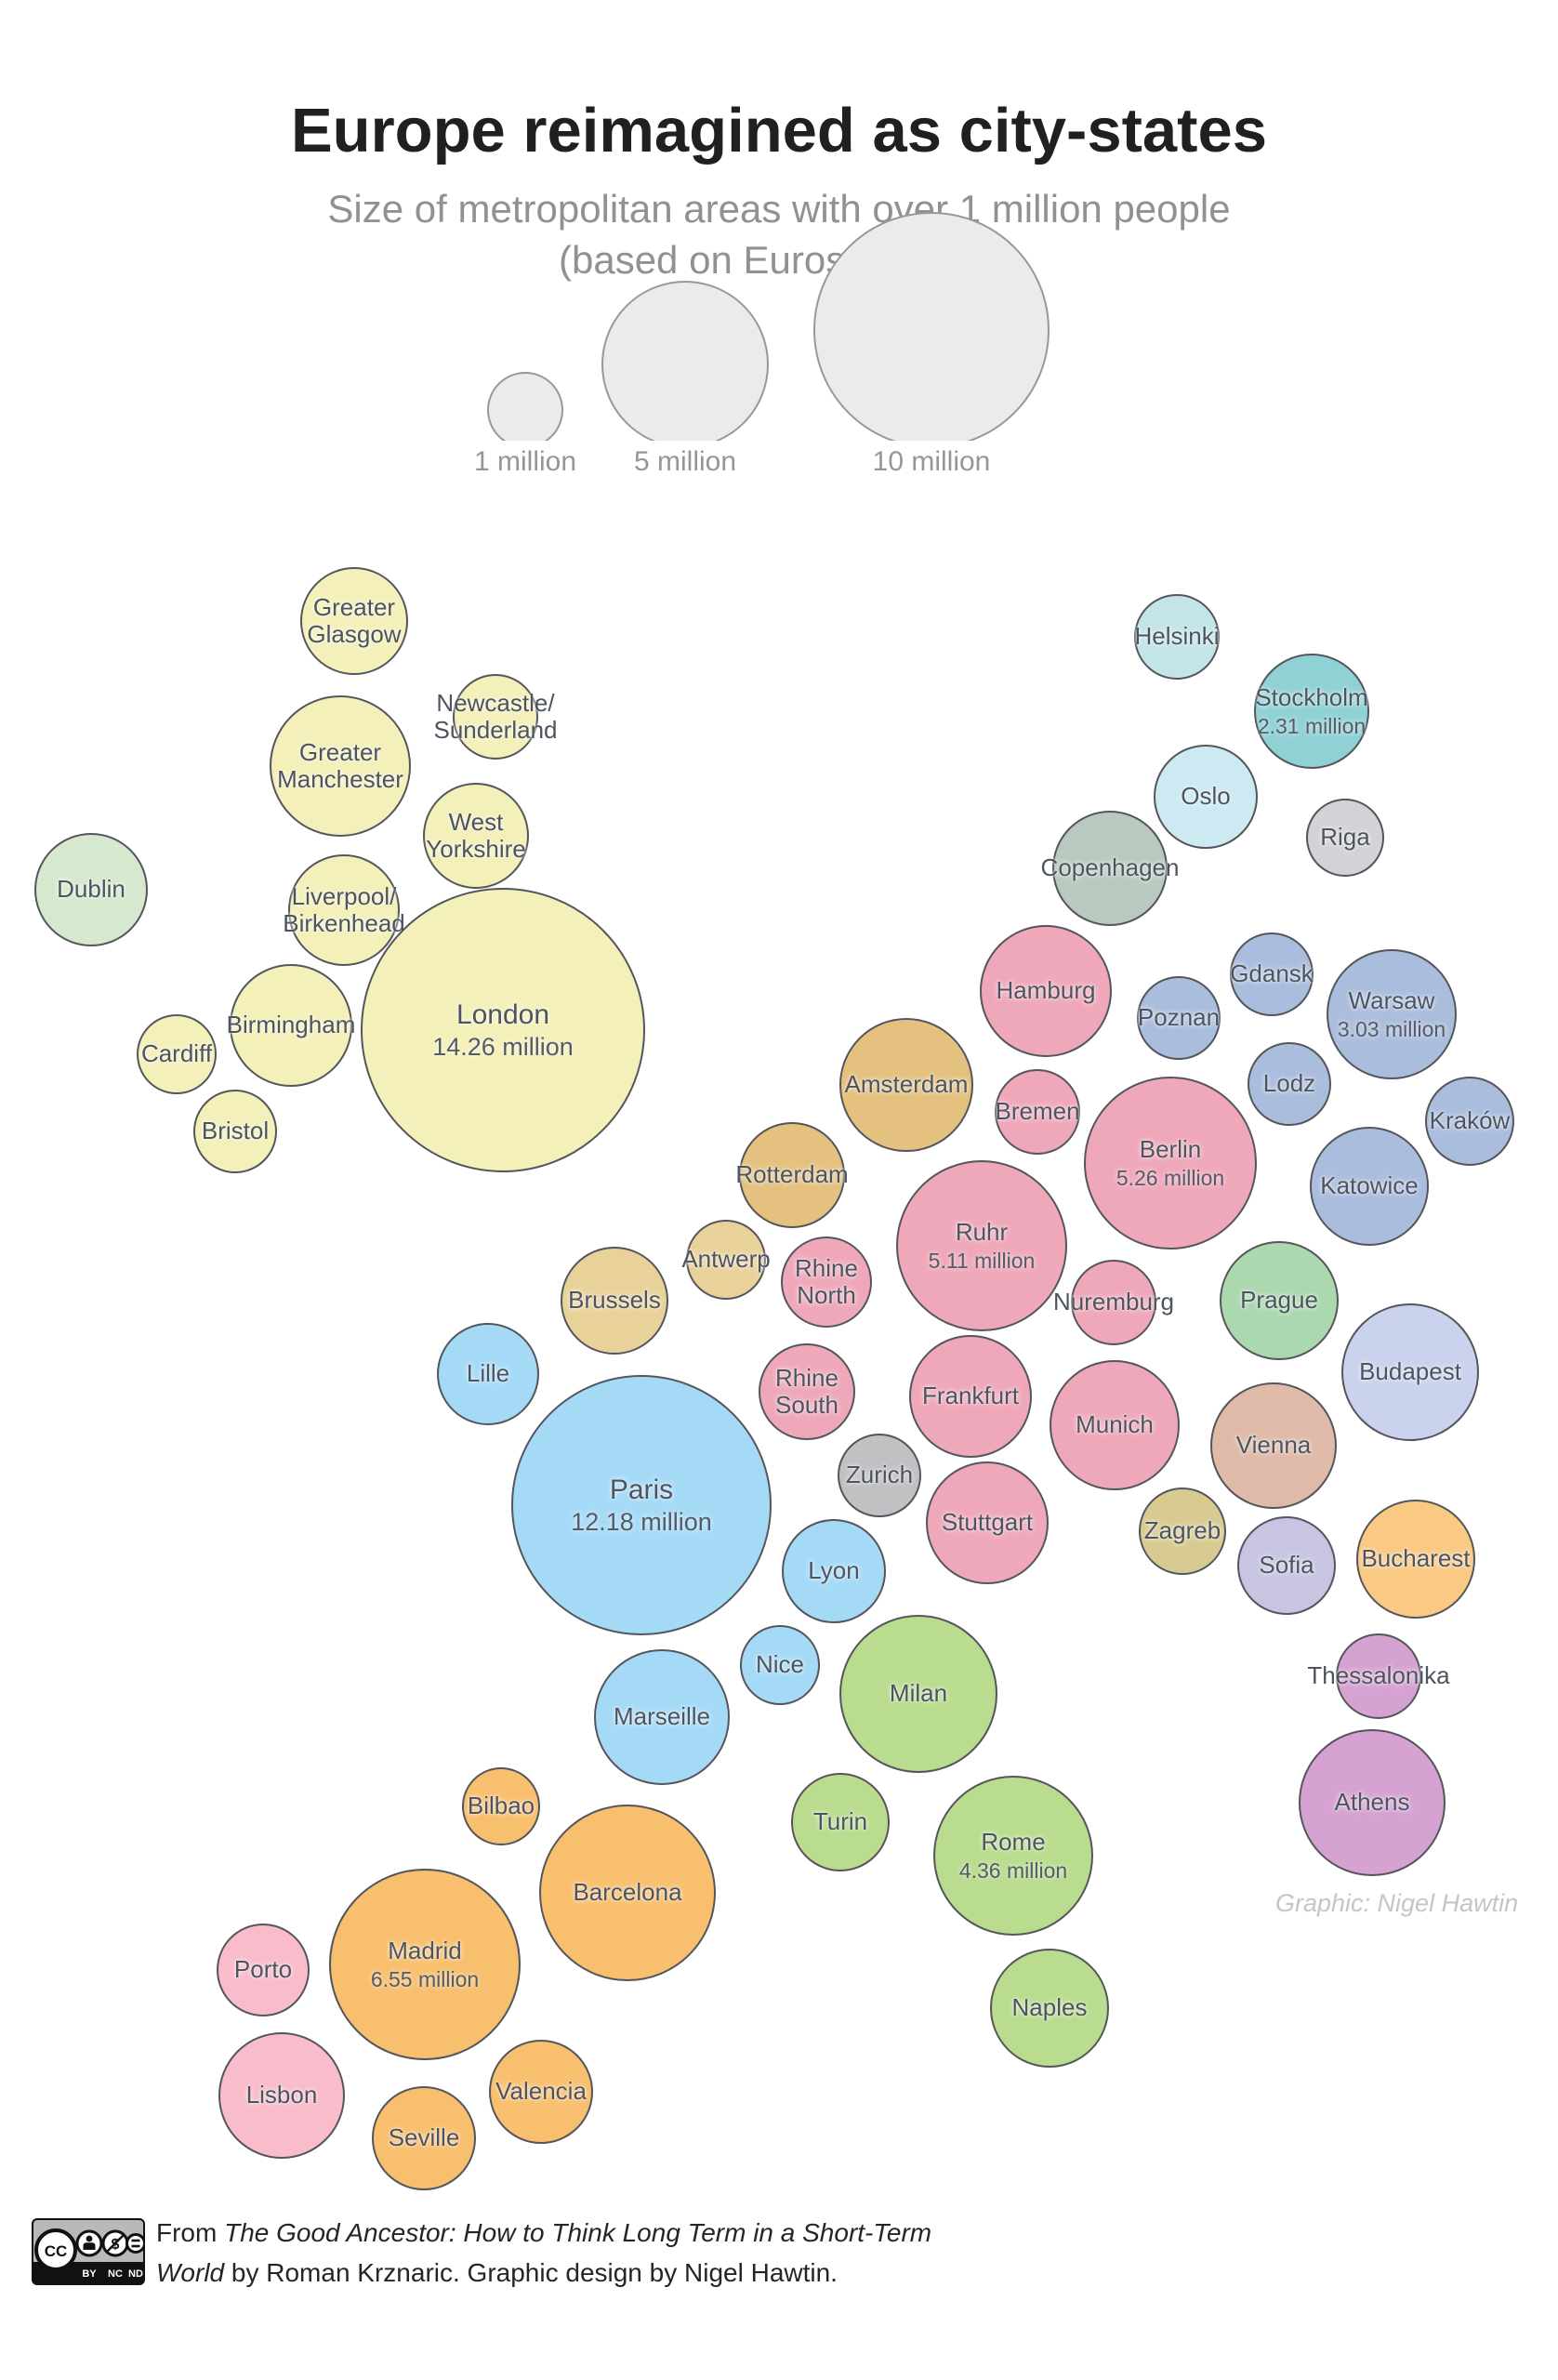  What do you see at coordinates (1115, 1425) in the screenshot?
I see `city-bubble-munich: Munich` at bounding box center [1115, 1425].